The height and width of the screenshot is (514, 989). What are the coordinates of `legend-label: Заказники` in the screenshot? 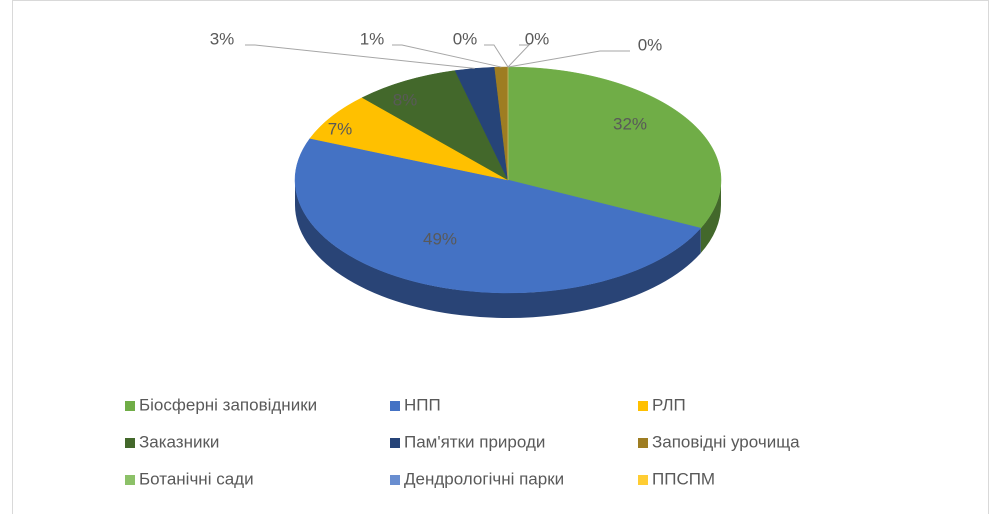 It's located at (179, 441).